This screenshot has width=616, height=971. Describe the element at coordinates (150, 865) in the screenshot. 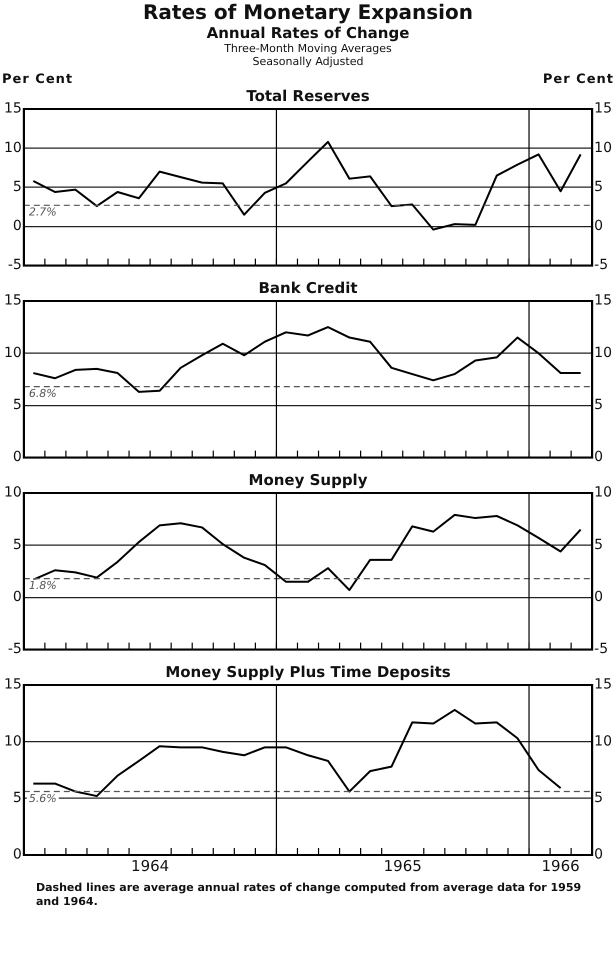

I see `x-tick-label: 1964` at that location.